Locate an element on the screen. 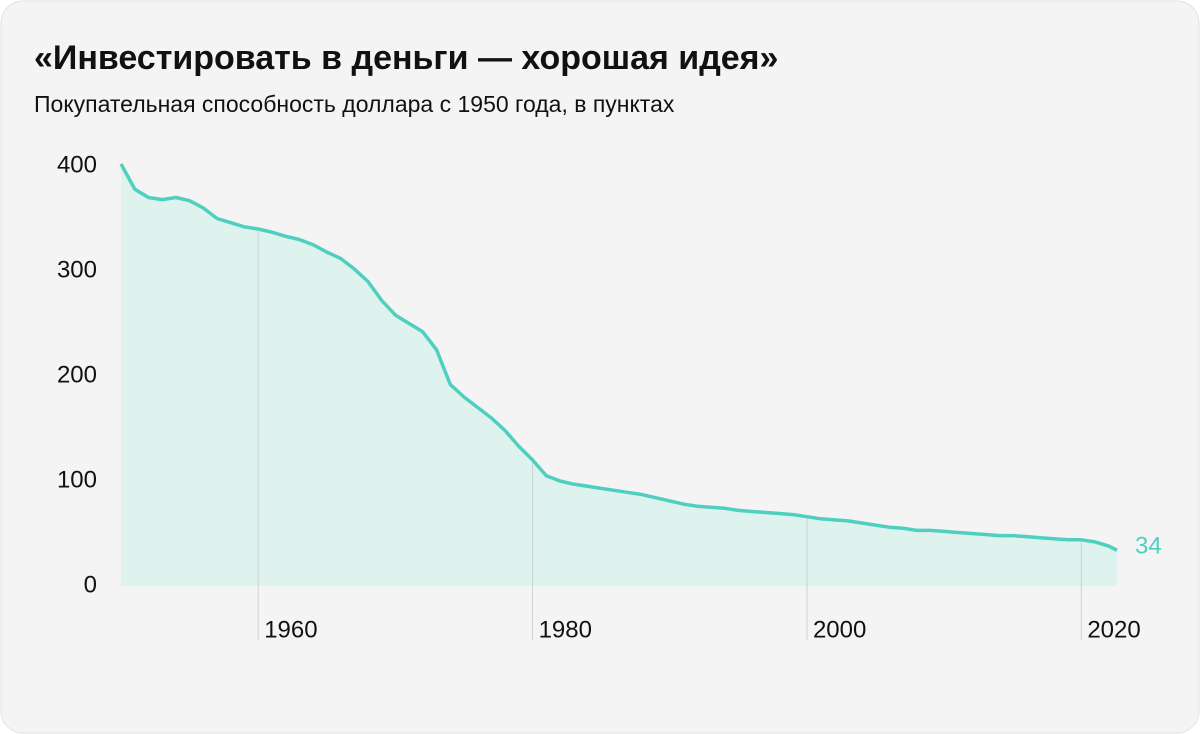 This screenshot has height=734, width=1200. y-tick-label: 300 is located at coordinates (77, 269).